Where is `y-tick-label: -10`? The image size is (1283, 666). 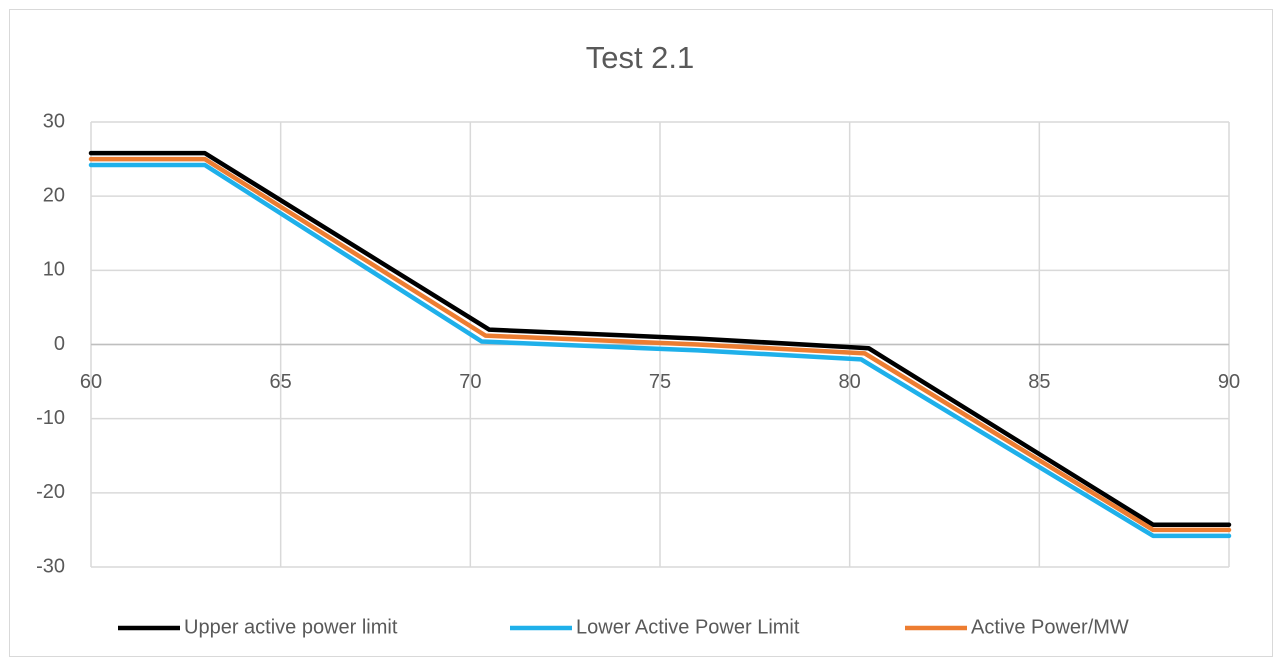 y-tick-label: -10 is located at coordinates (50, 418).